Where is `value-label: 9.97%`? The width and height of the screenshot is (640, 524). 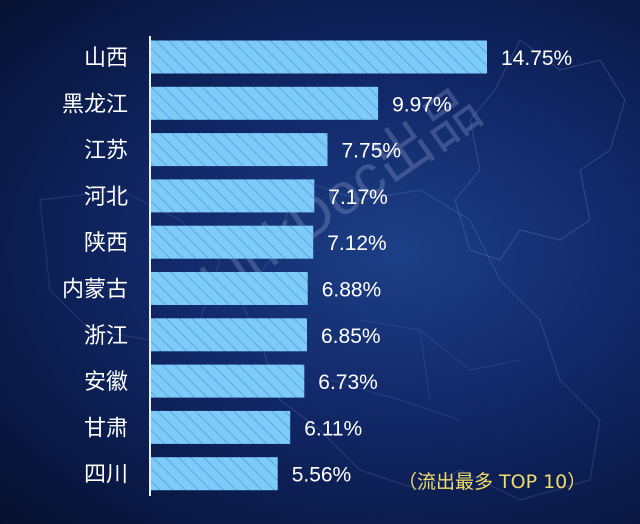
value-label: 9.97% is located at coordinates (422, 104).